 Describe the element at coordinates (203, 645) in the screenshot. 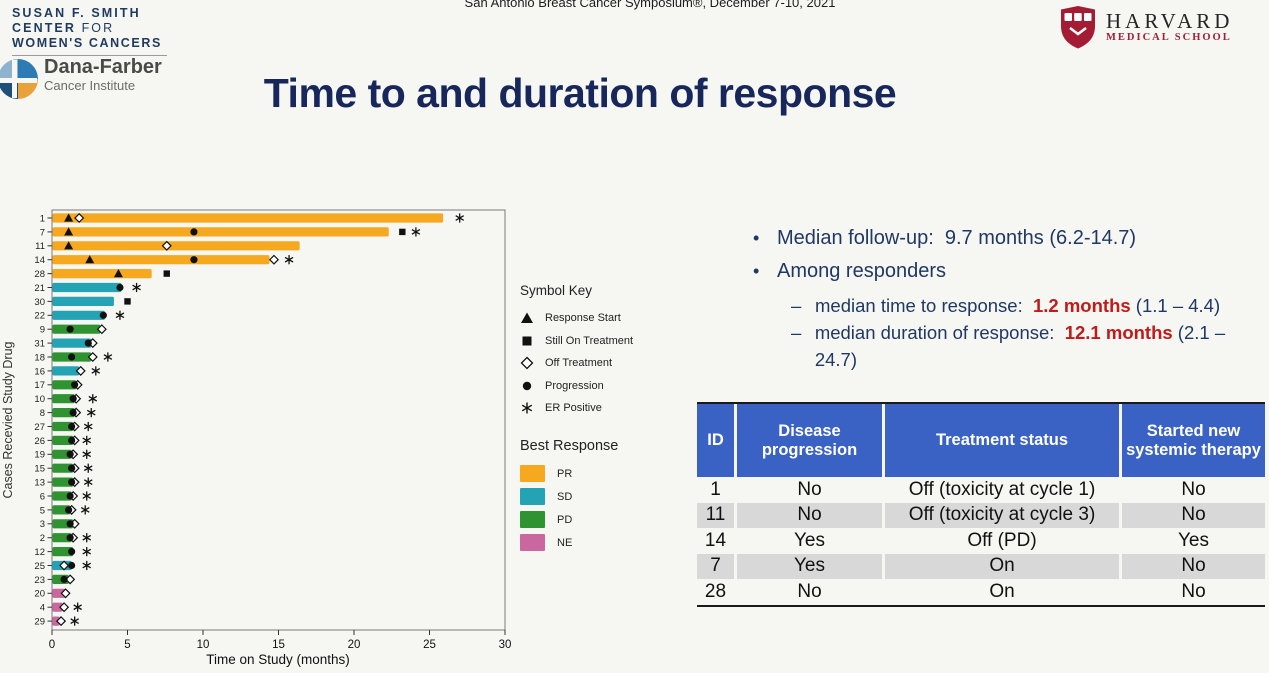

I see `x-axis-tick-label: 10` at that location.